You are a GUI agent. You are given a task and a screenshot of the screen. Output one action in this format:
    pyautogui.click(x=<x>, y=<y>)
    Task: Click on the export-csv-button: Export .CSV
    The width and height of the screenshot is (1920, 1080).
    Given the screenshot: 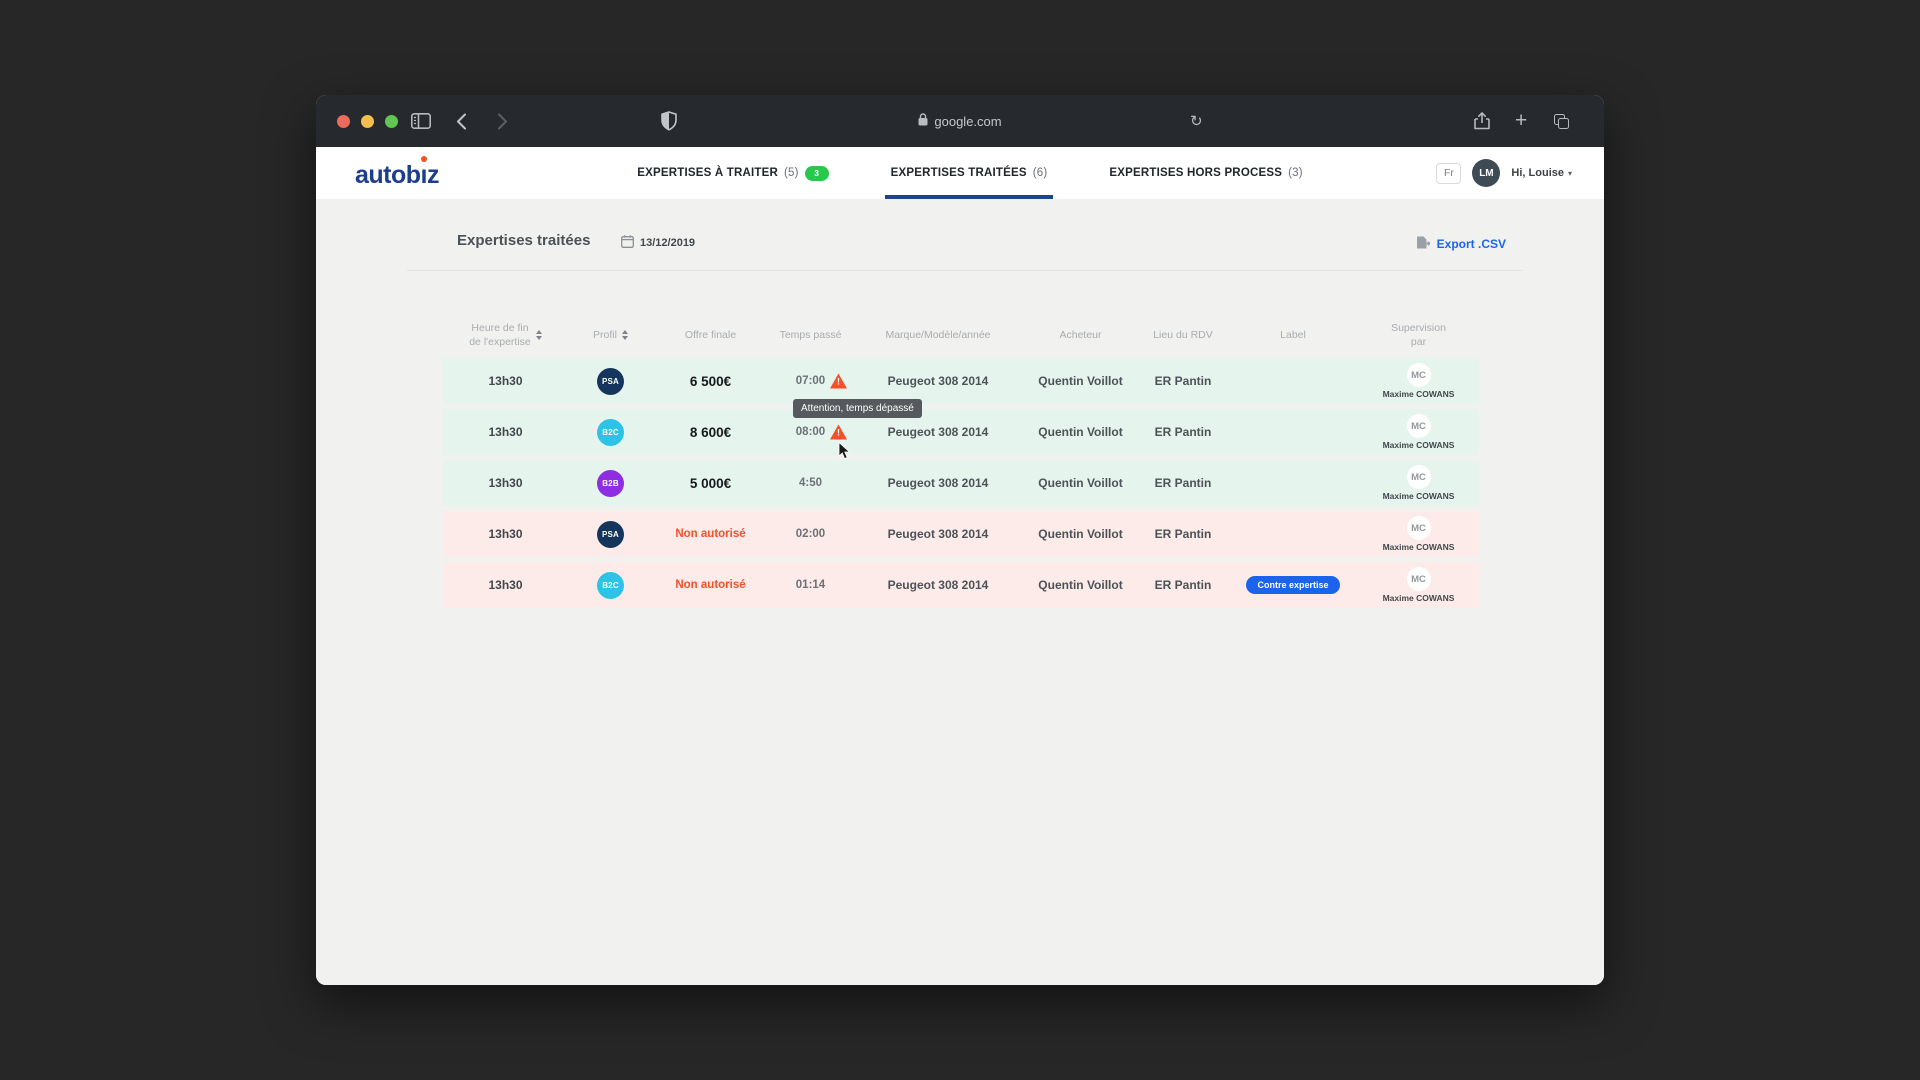 What is the action you would take?
    pyautogui.click(x=1461, y=244)
    